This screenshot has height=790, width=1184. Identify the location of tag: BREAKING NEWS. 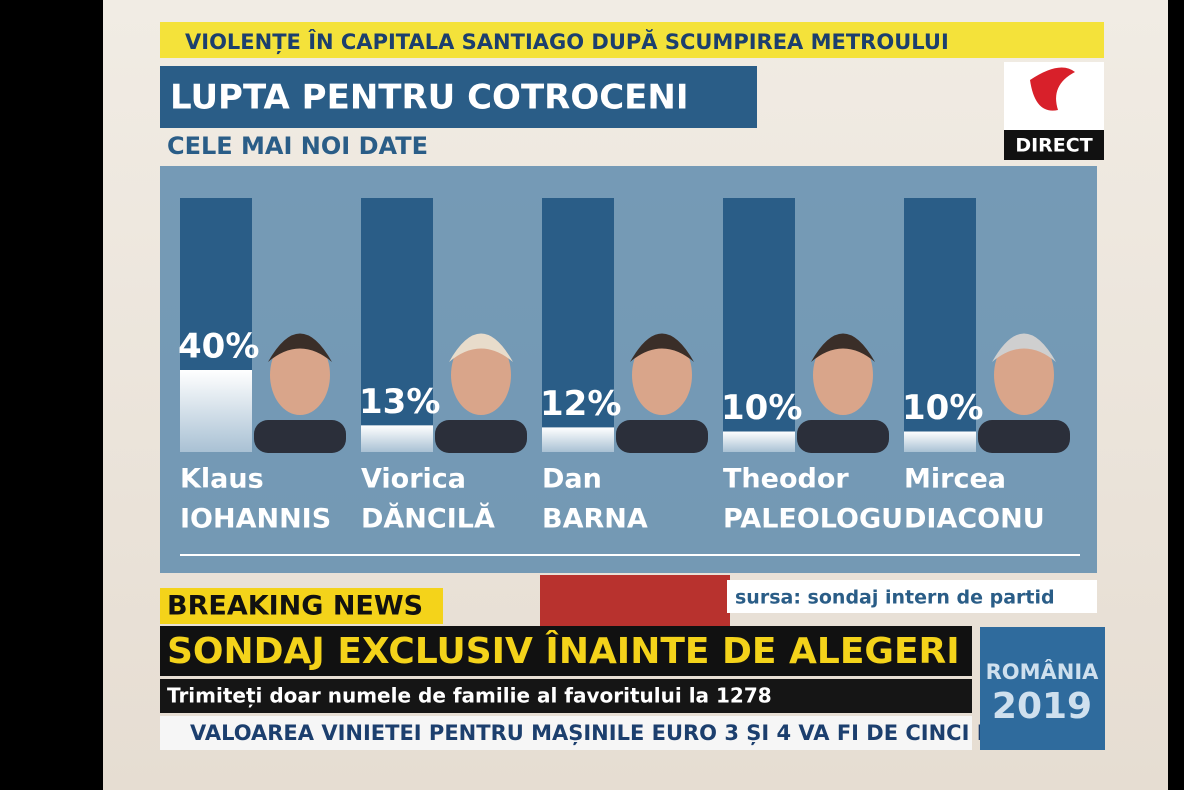
(295, 606).